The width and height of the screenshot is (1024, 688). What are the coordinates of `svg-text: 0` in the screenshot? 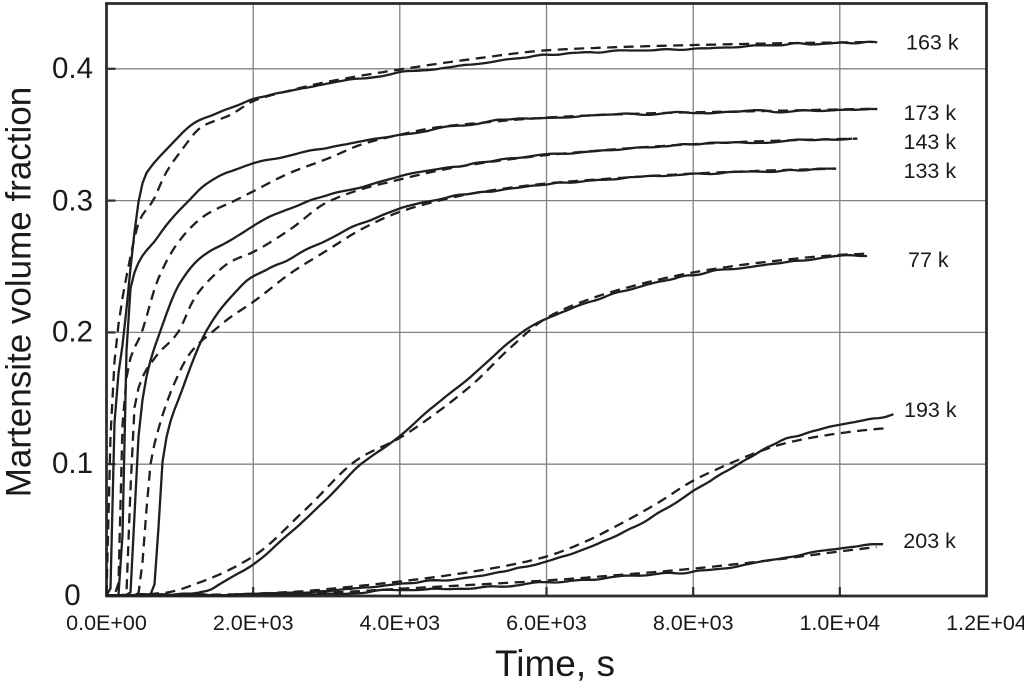 It's located at (72, 595).